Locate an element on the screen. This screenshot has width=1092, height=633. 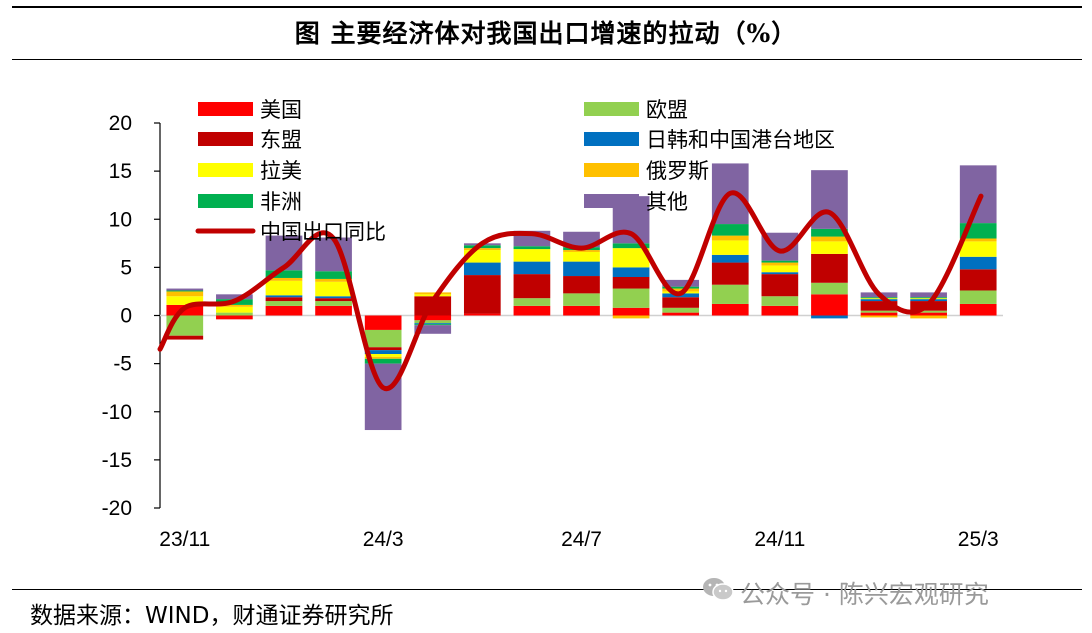
x-tick-label: 23/11 is located at coordinates (184, 539).